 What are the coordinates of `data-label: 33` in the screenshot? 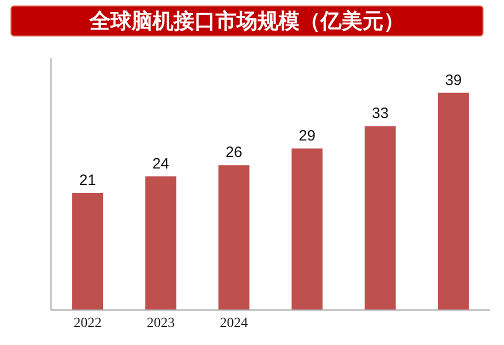 It's located at (380, 113).